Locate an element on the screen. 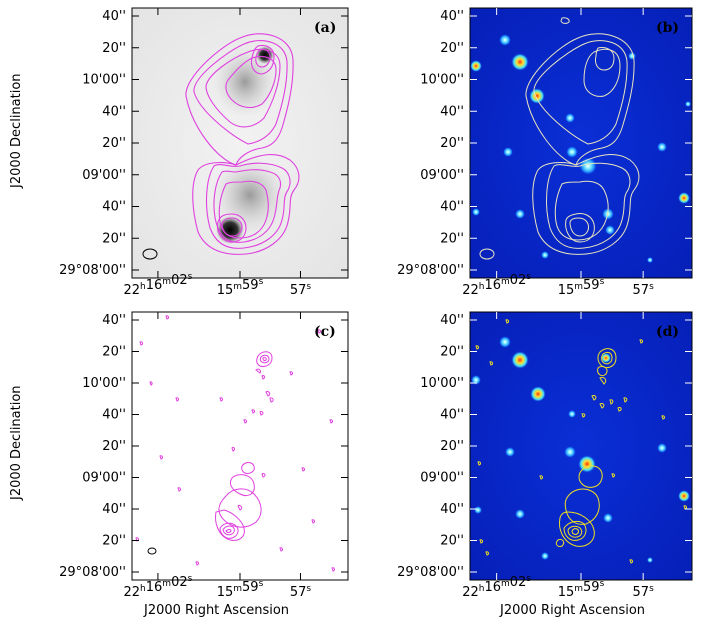  panel-c-label: (c) is located at coordinates (325, 332).